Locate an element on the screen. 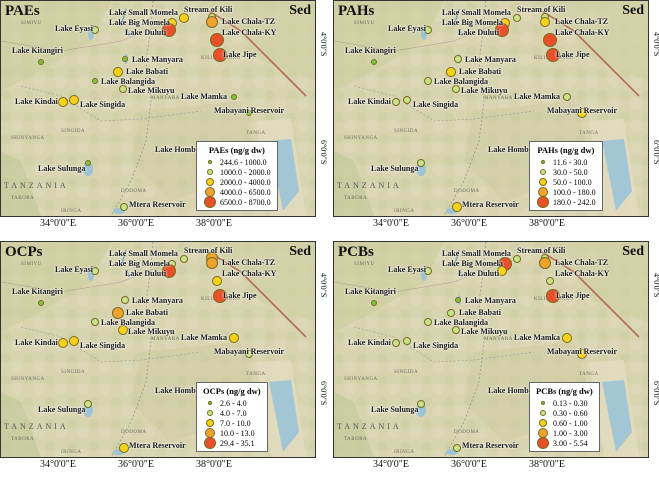  site-label: Lake Mamka is located at coordinates (537, 96).